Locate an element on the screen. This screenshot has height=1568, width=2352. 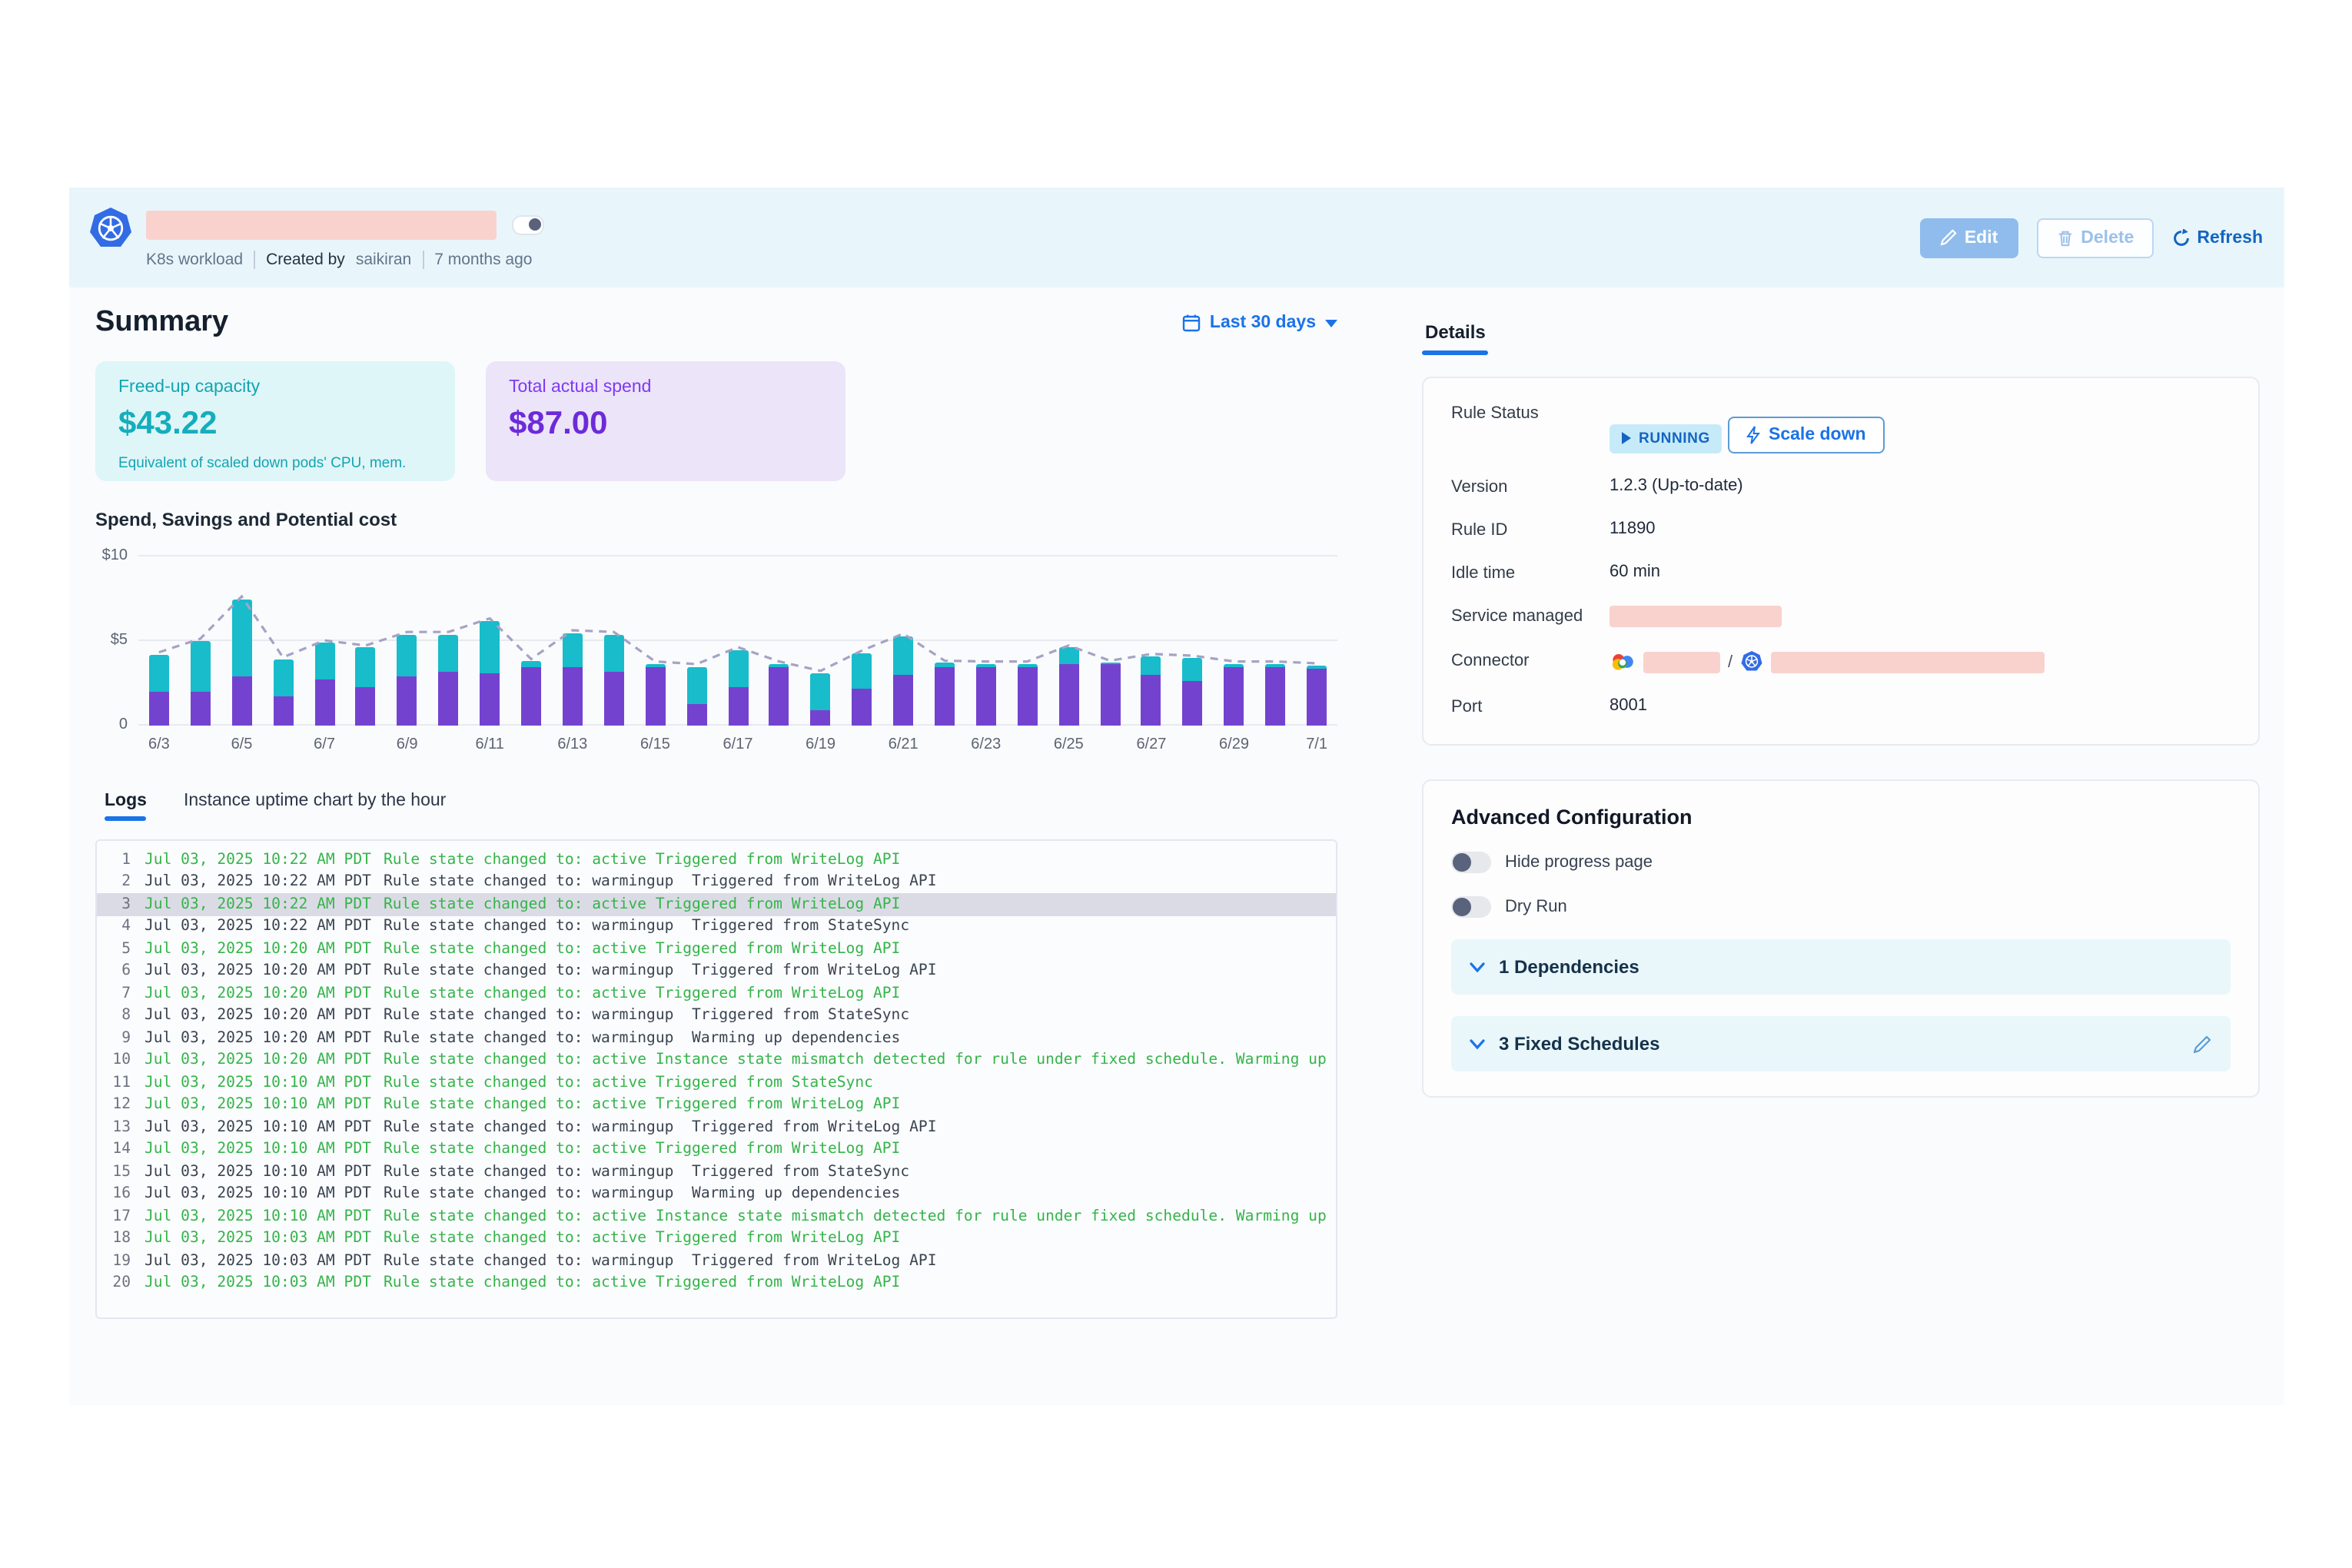
port-value: 8001 is located at coordinates (1629, 705).